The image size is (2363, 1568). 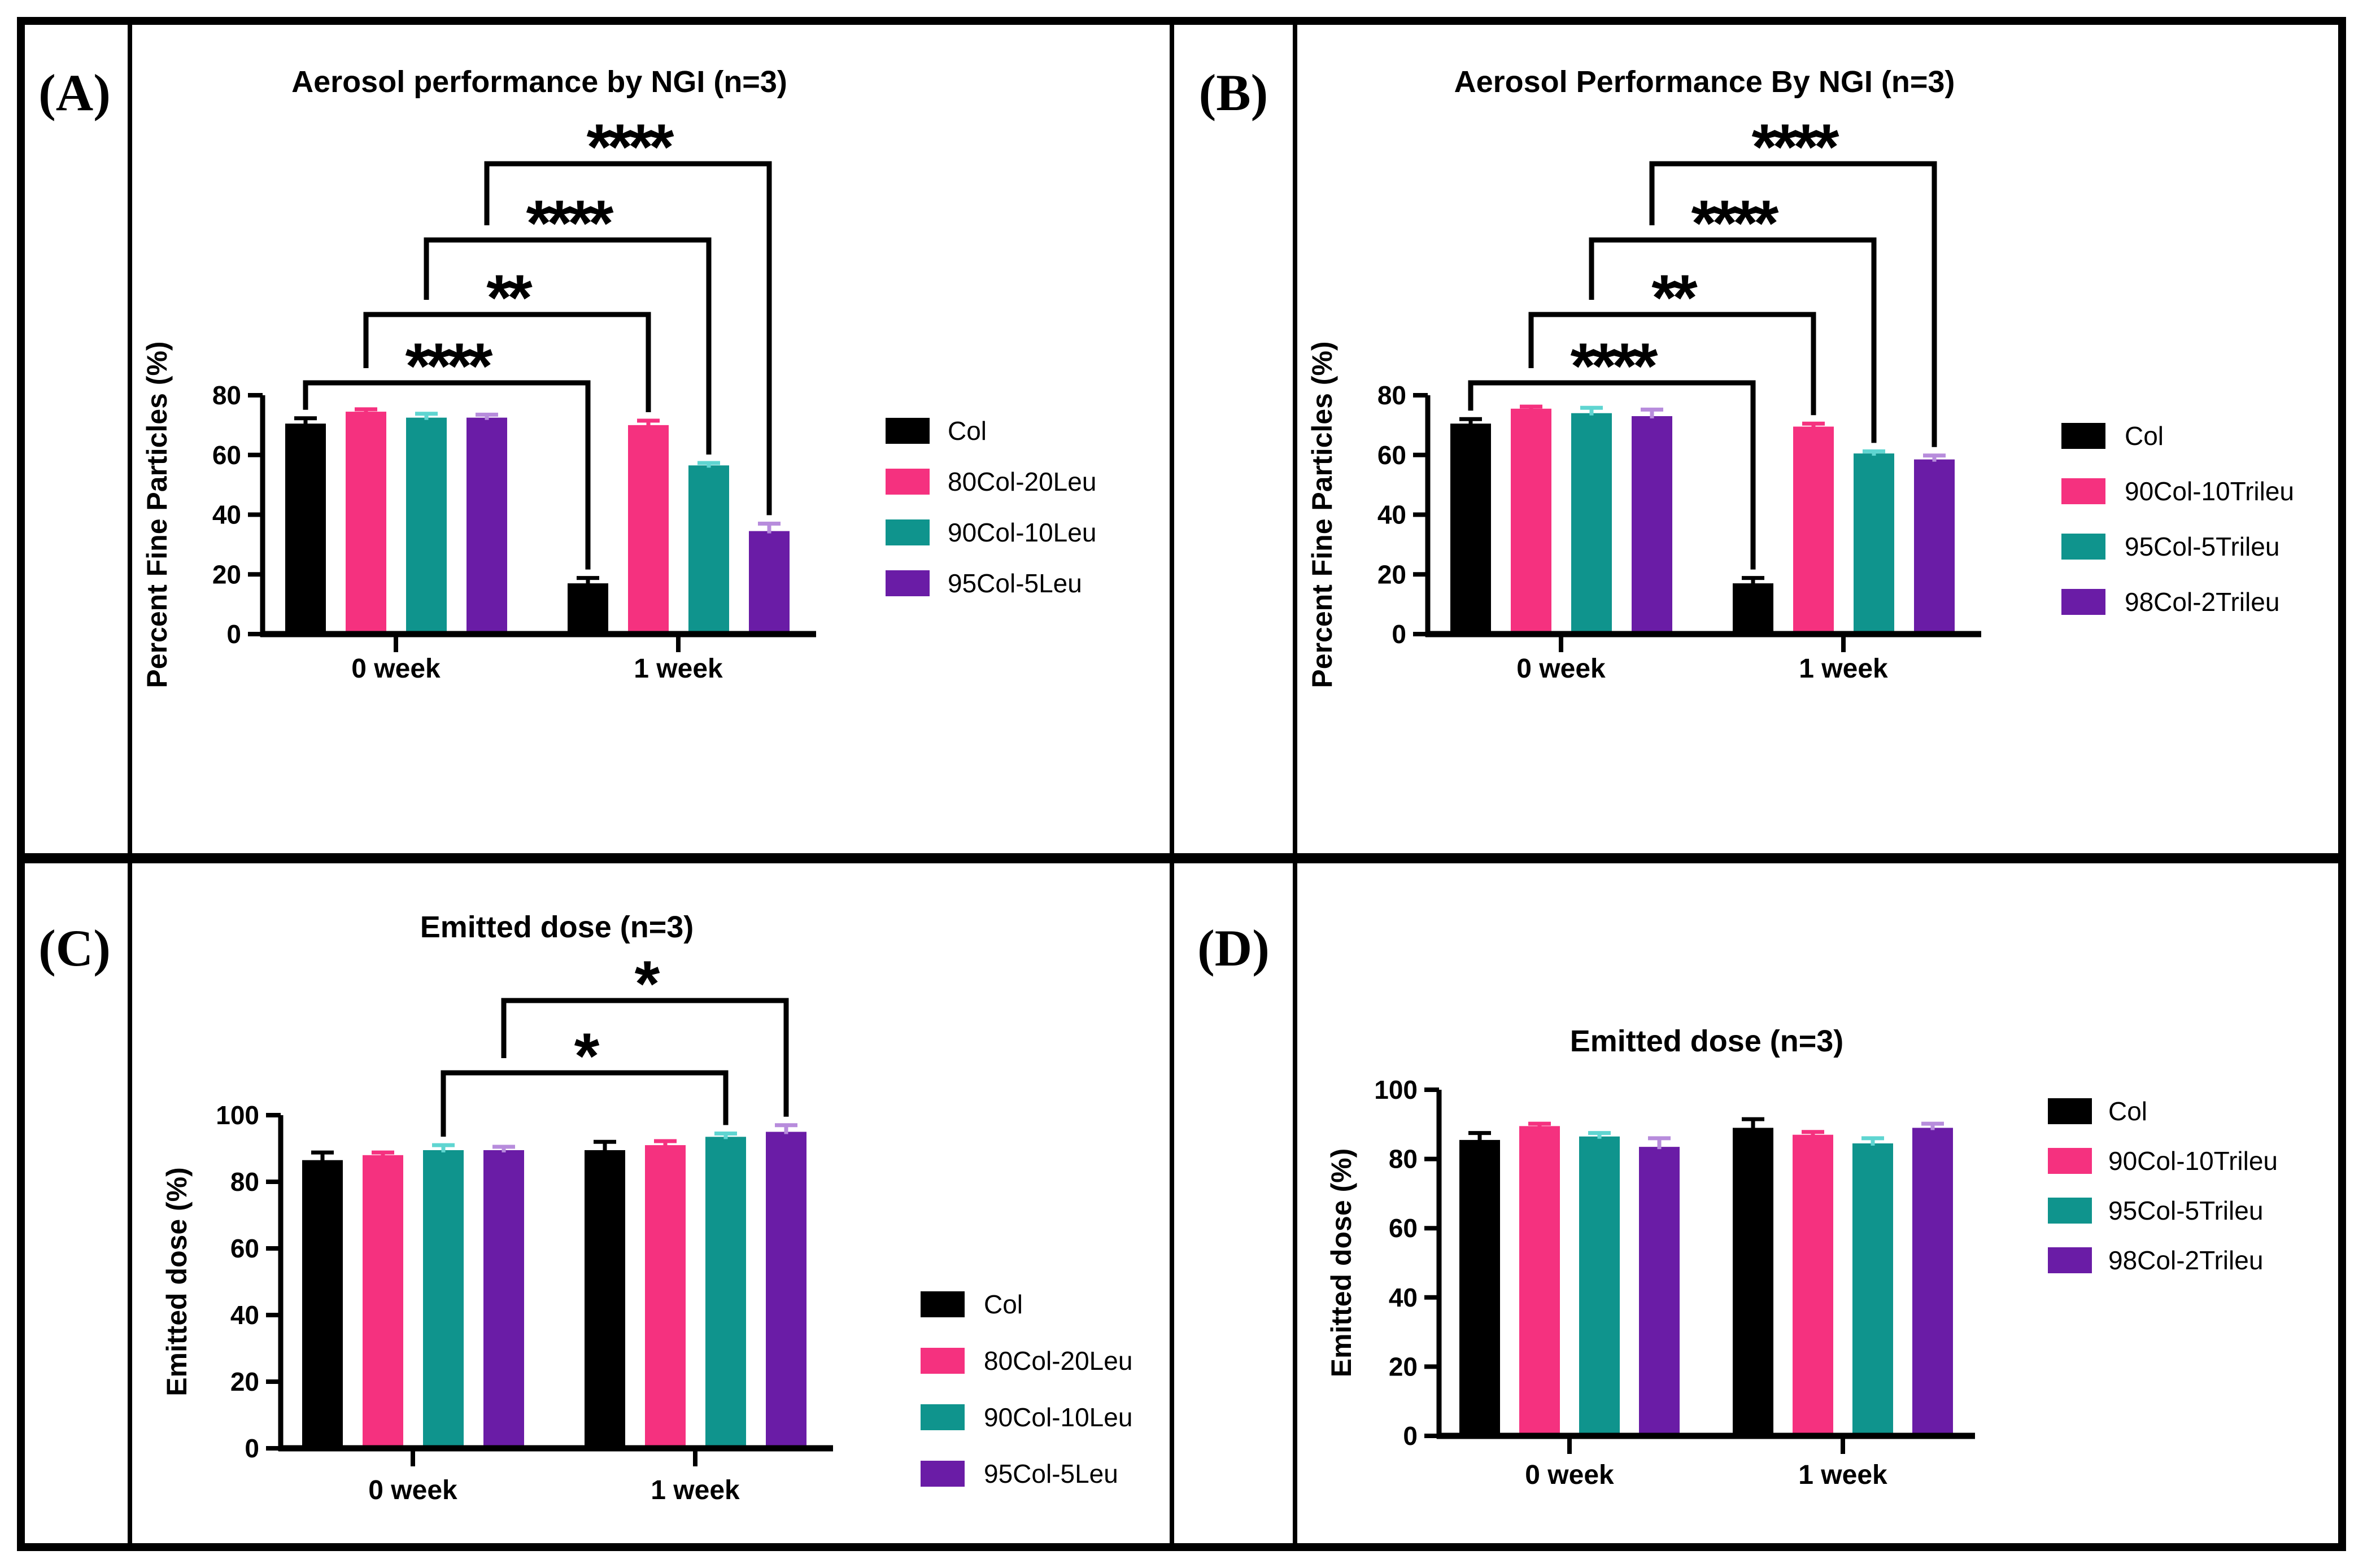 I want to click on panel-label-d: (D), so click(x=1233, y=948).